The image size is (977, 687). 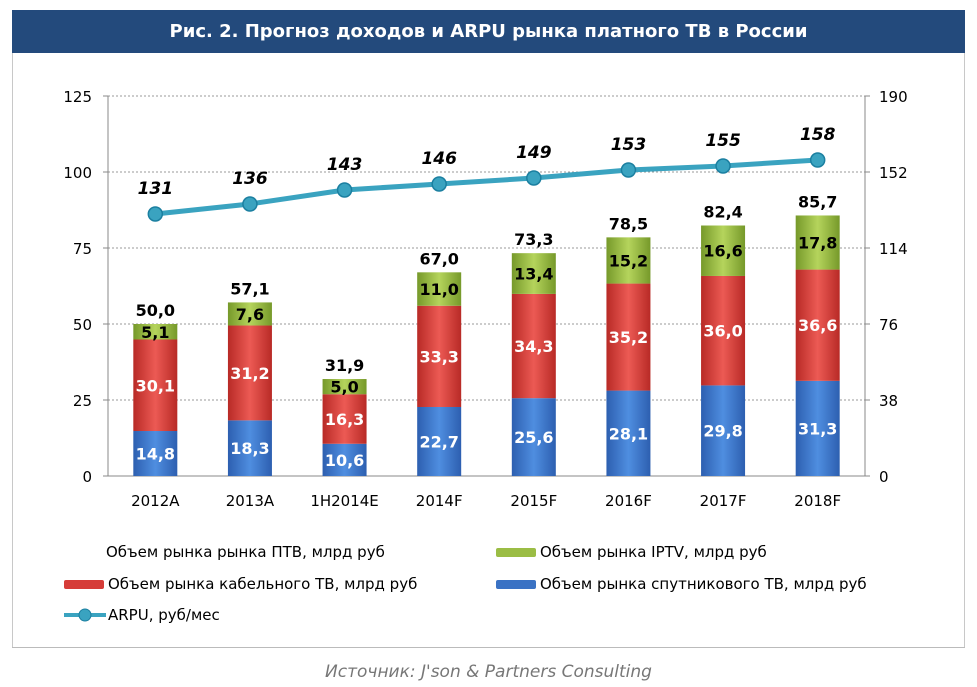 I want to click on x-tick-label: 2017F, so click(x=723, y=501).